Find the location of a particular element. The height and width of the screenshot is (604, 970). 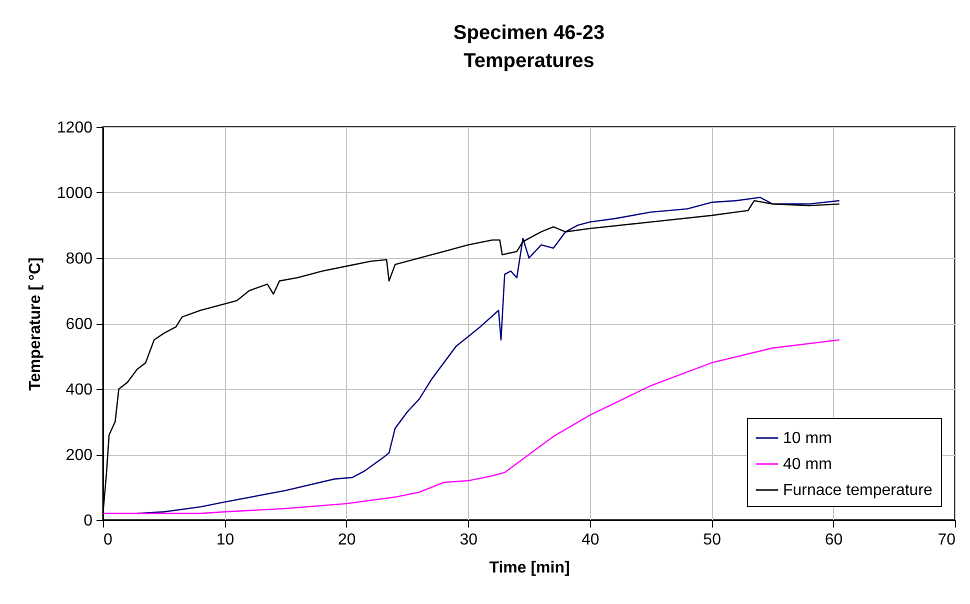

y-tick-label: 1200 is located at coordinates (74, 128).